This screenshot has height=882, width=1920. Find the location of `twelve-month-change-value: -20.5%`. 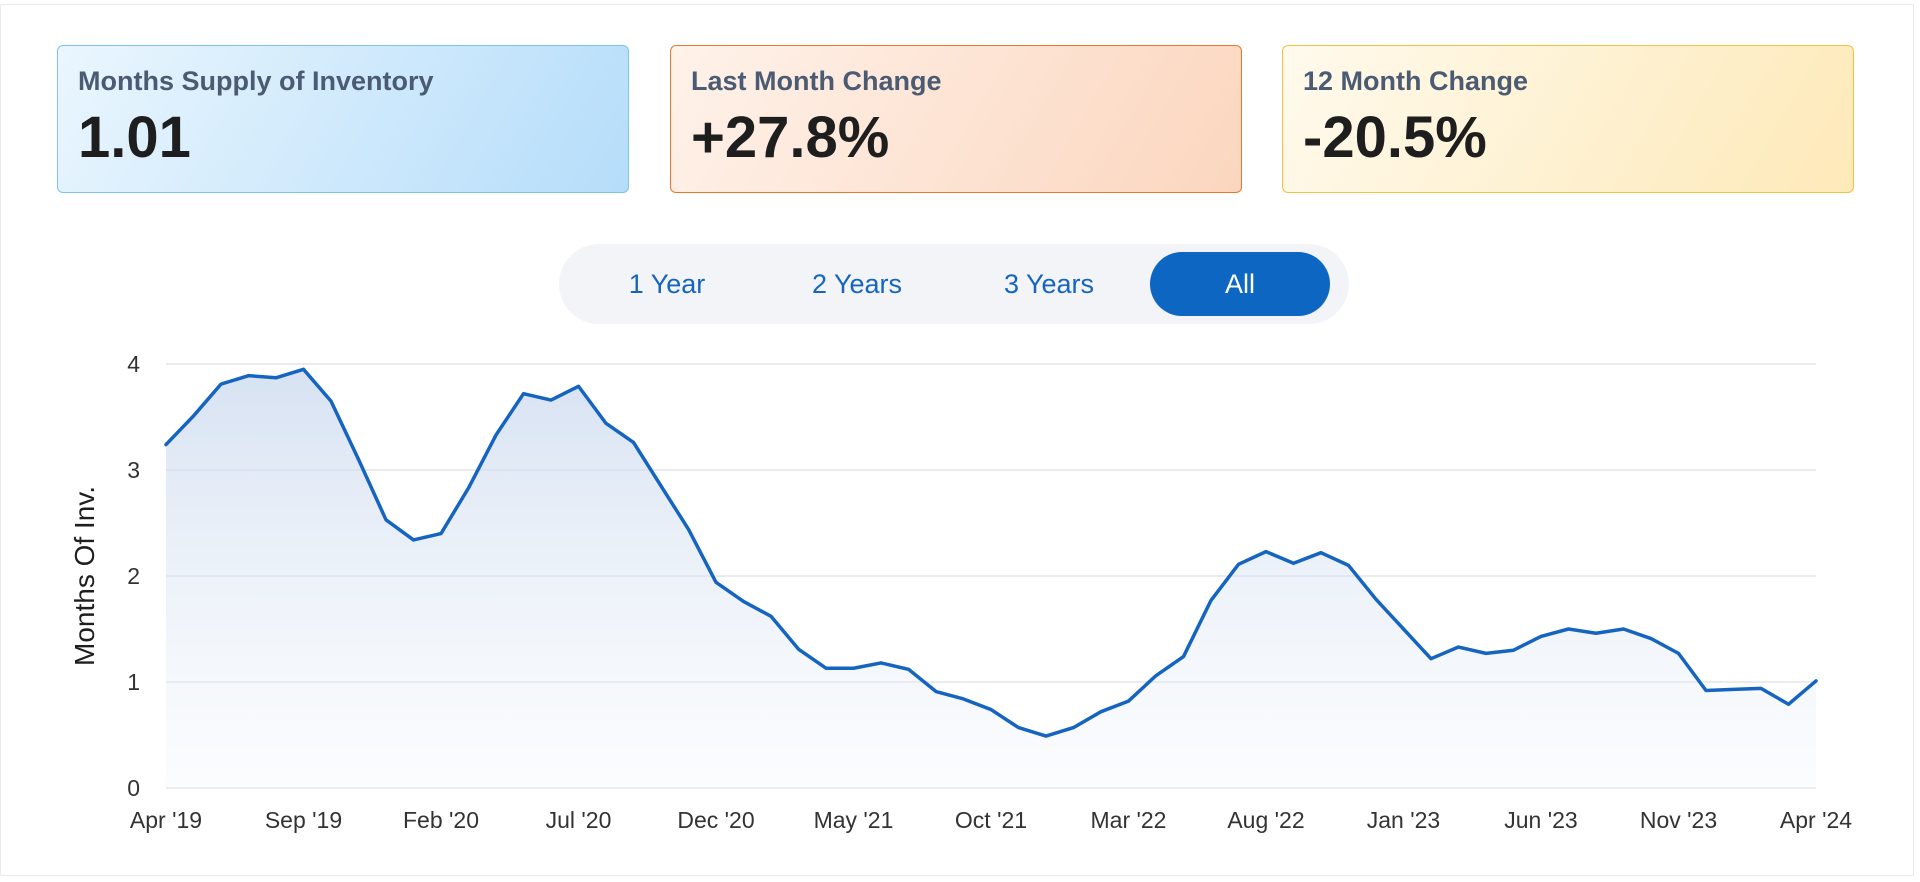

twelve-month-change-value: -20.5% is located at coordinates (1395, 137).